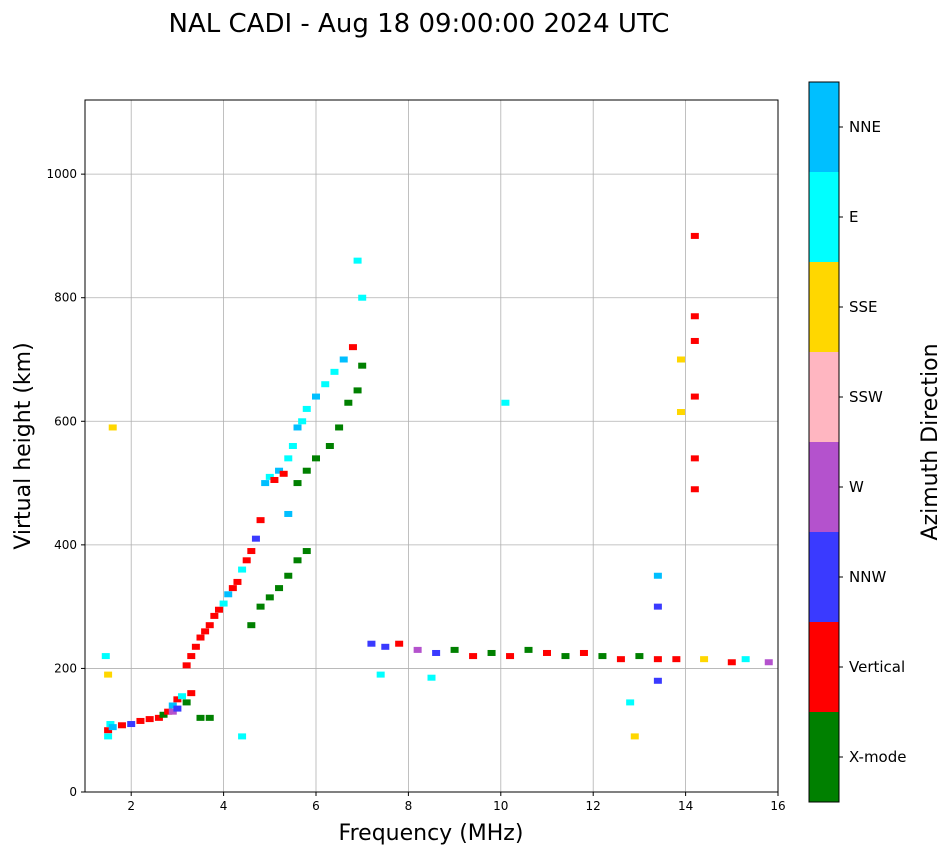 This screenshot has height=856, width=951. What do you see at coordinates (23, 445) in the screenshot?
I see `y-axis-label: Virtual height (km)` at bounding box center [23, 445].